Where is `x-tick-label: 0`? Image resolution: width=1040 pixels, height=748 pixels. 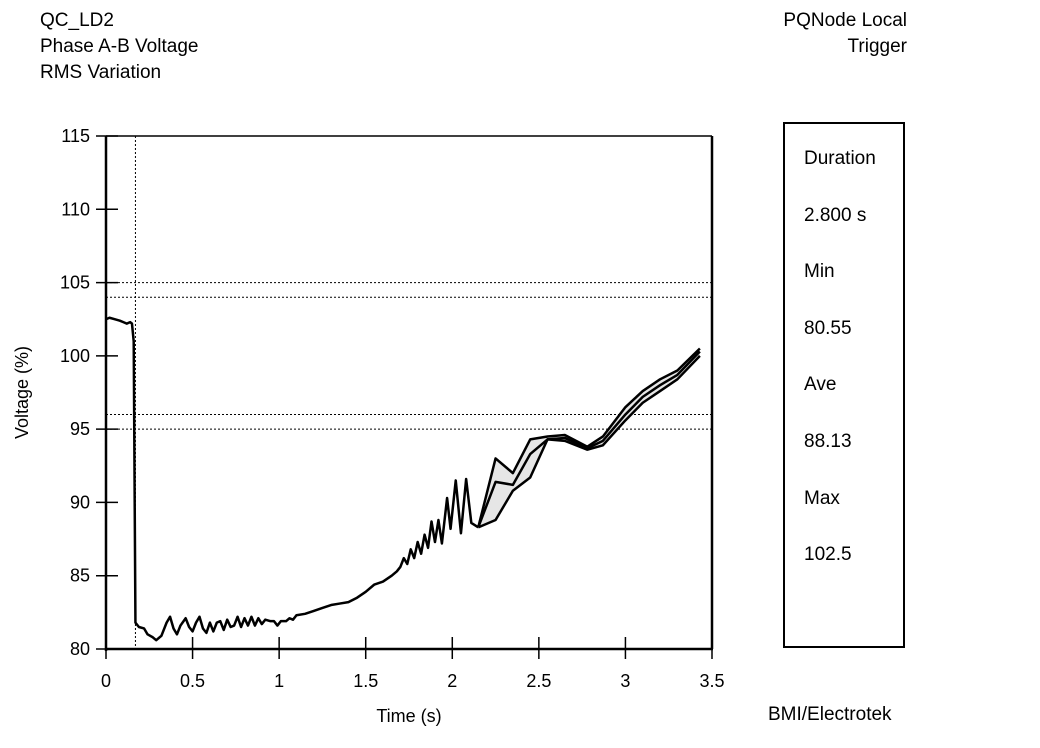 x-tick-label: 0 is located at coordinates (106, 681).